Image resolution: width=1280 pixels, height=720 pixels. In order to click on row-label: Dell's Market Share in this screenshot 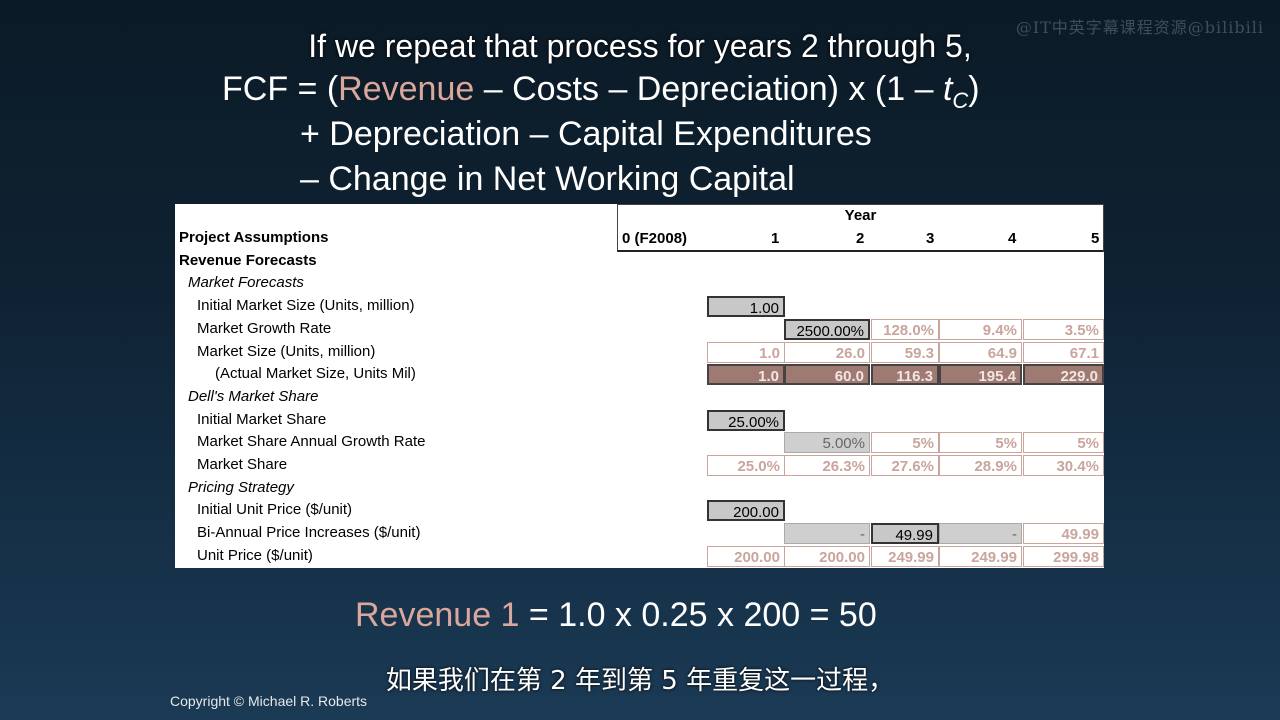, I will do `click(253, 396)`.